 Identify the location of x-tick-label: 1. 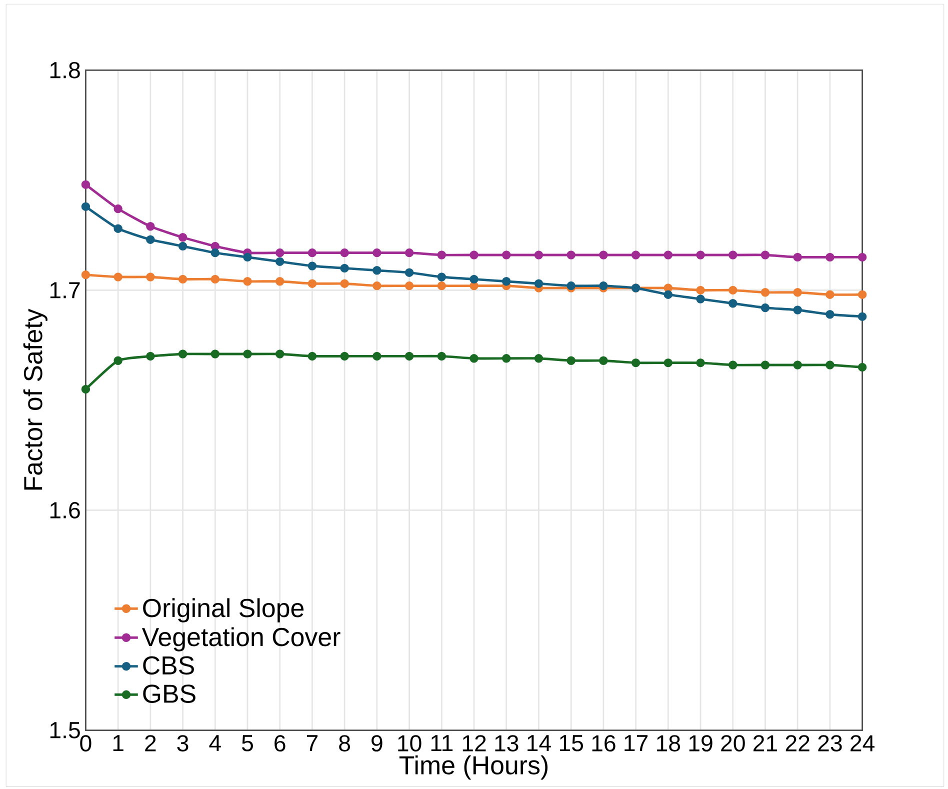
(118, 743).